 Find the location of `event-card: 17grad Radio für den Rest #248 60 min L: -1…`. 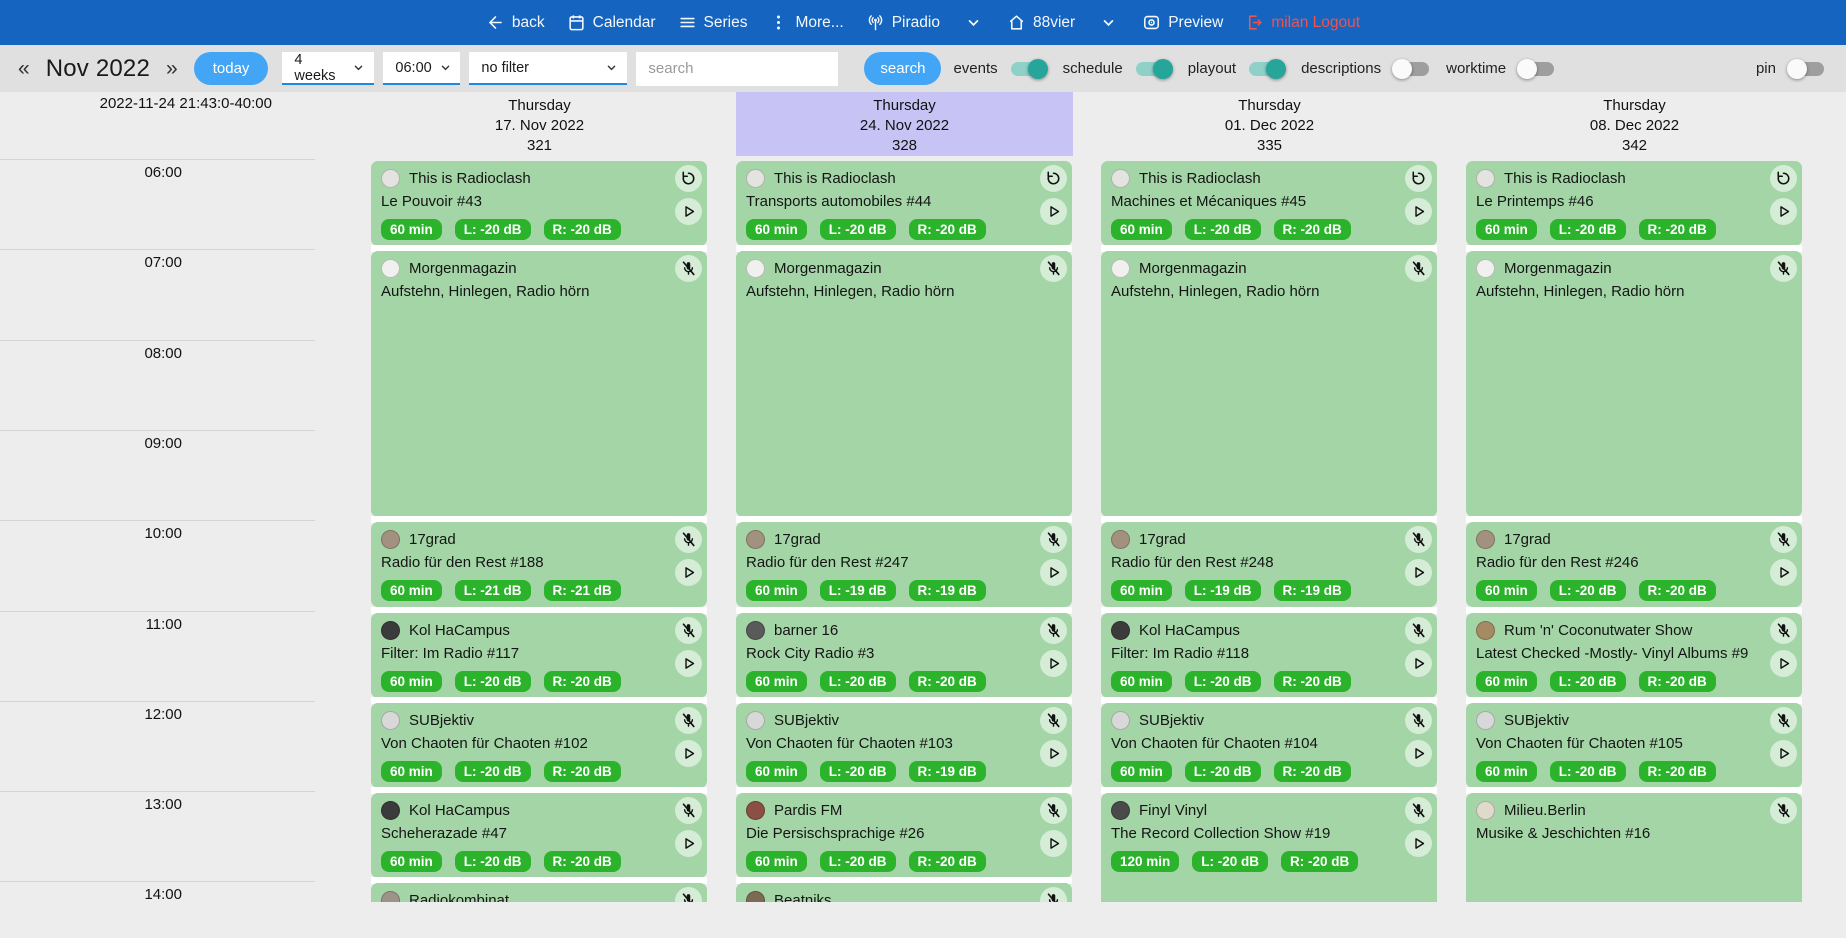

event-card: 17grad Radio für den Rest #248 60 min L: -1… is located at coordinates (1269, 565).